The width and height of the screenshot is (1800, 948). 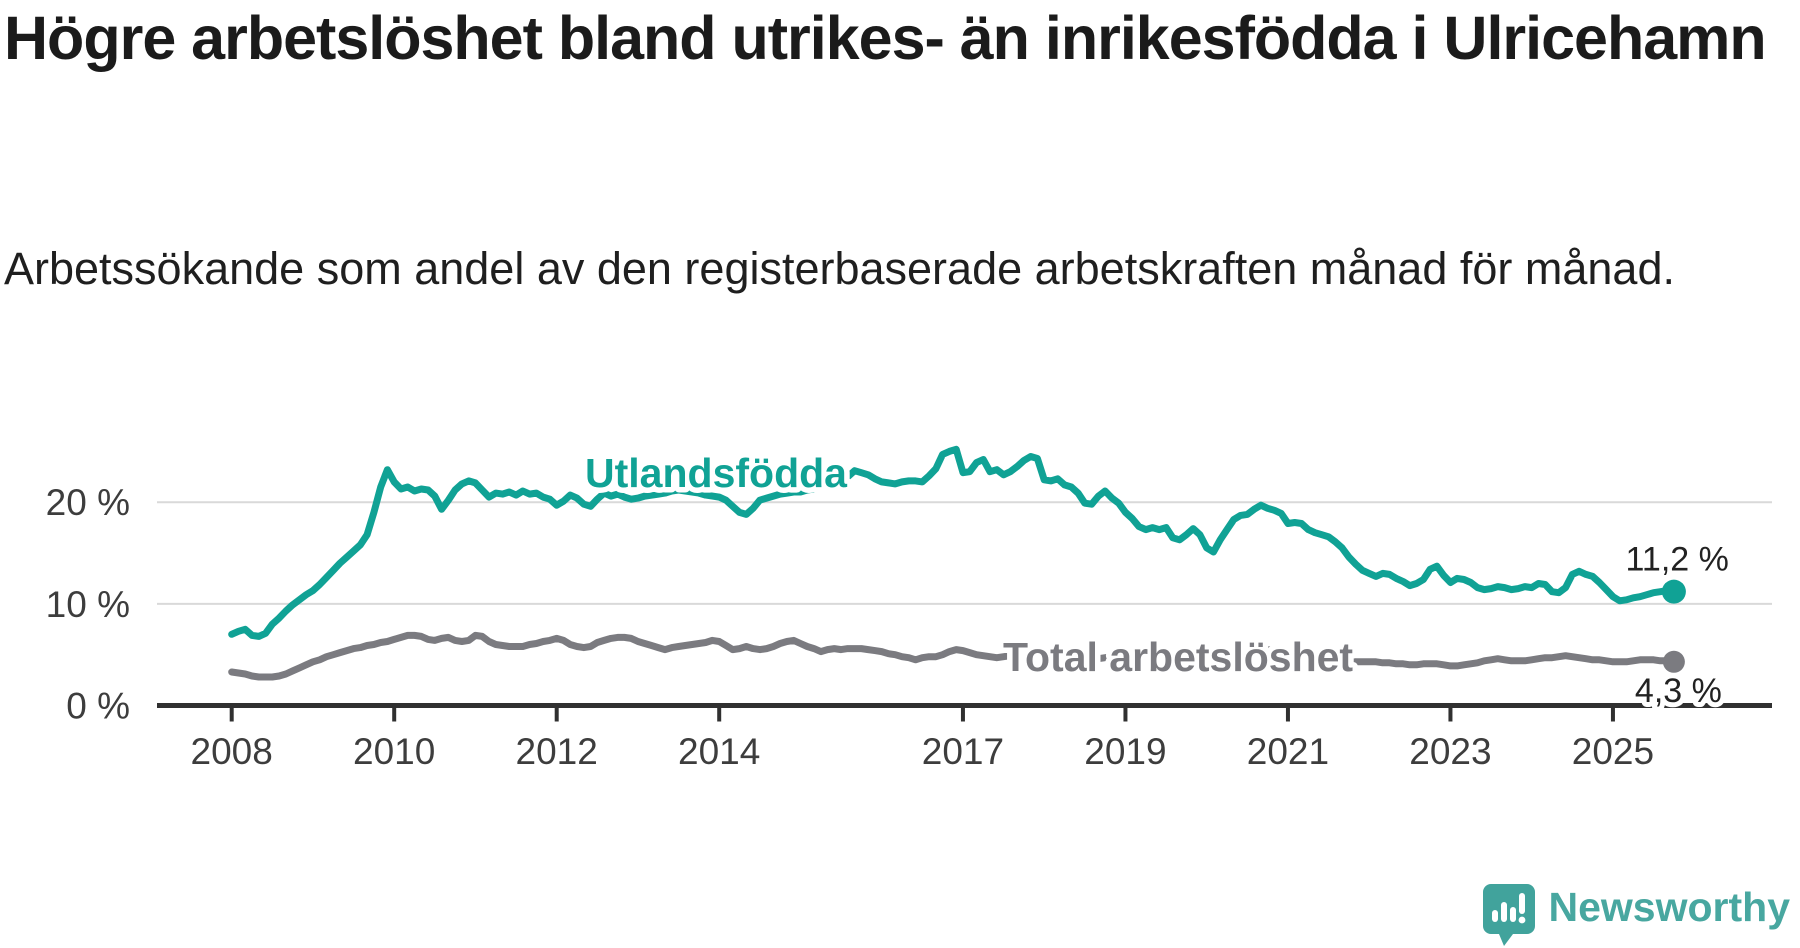 I want to click on x-tick-label-2008: 2008, so click(x=232, y=751).